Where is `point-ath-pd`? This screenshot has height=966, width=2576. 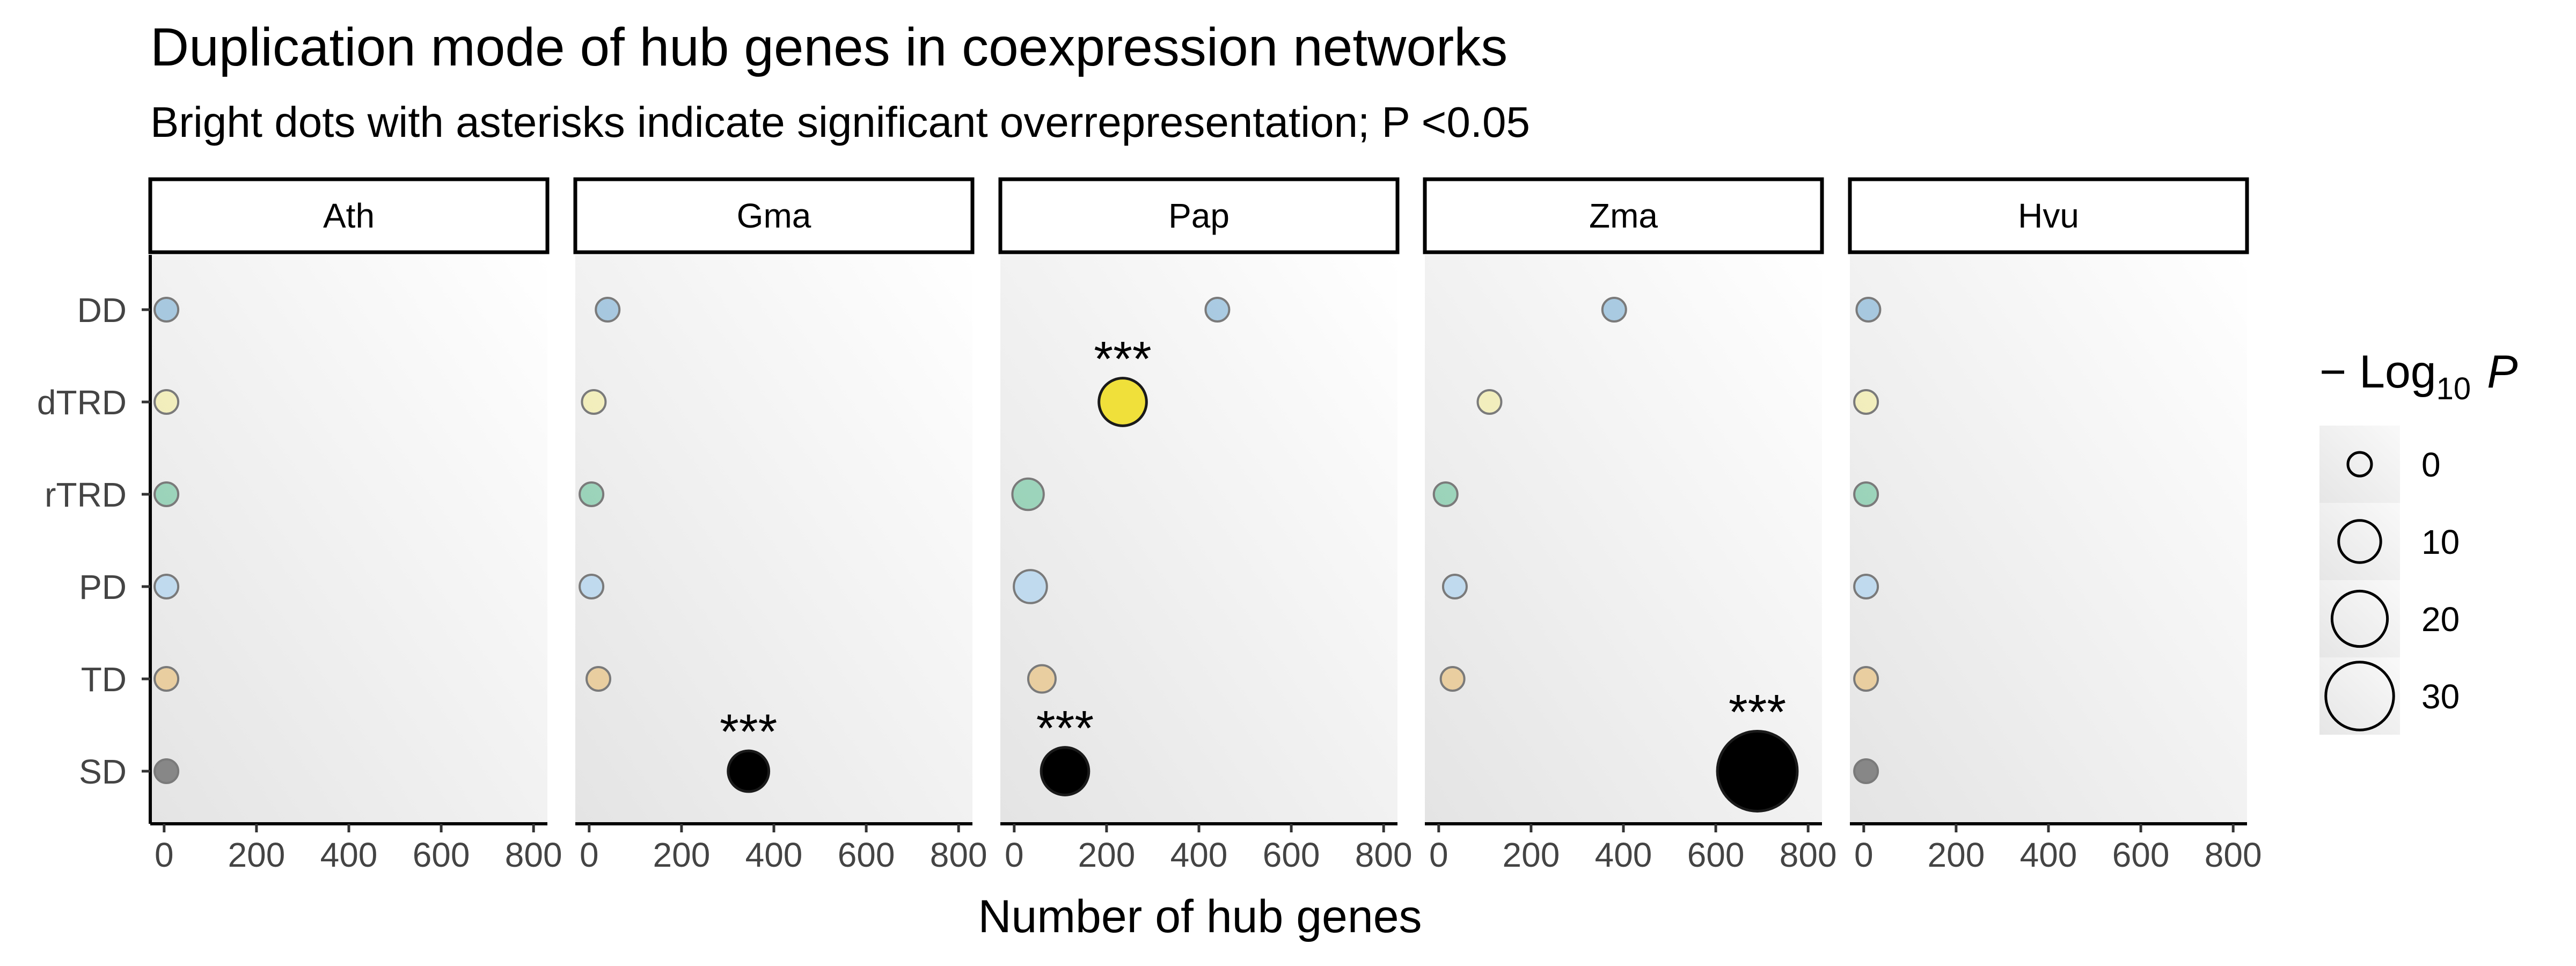
point-ath-pd is located at coordinates (166, 586).